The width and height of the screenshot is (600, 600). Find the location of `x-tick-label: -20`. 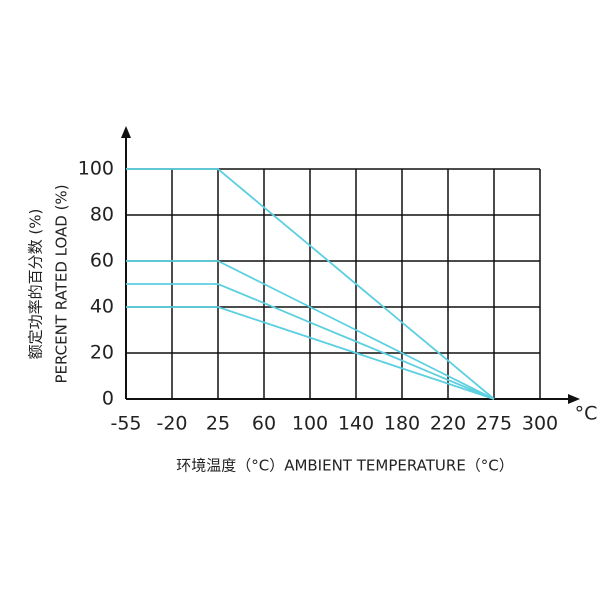

x-tick-label: -20 is located at coordinates (171, 424).